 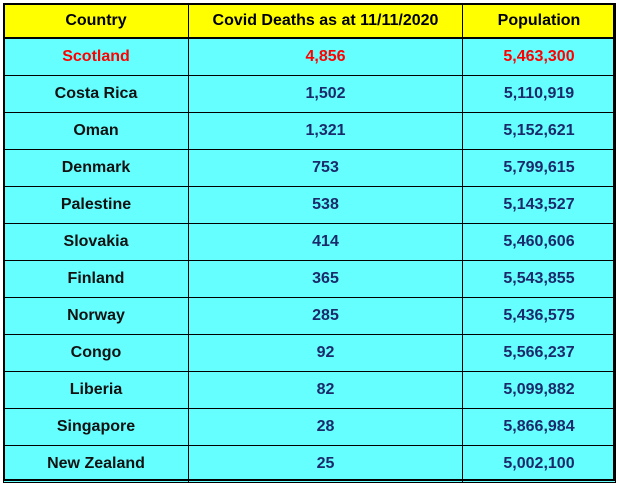 I want to click on table-row: Liberia 82 5,099,882, so click(x=309, y=390).